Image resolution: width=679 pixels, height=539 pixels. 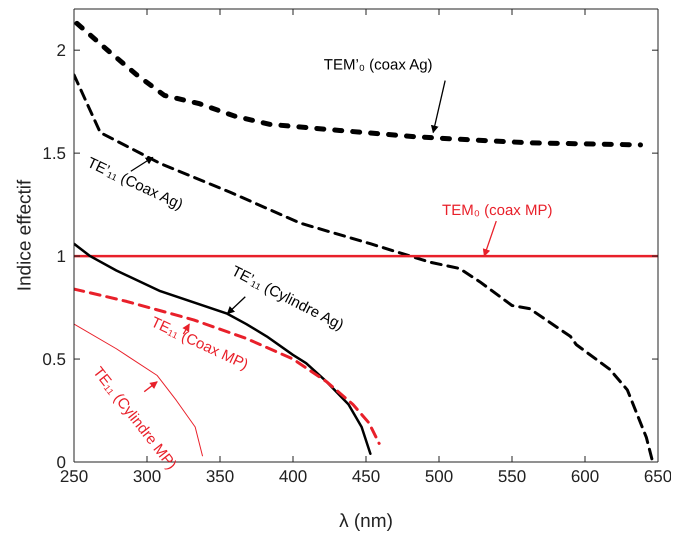 What do you see at coordinates (54, 154) in the screenshot?
I see `y-tick-label: 1.5` at bounding box center [54, 154].